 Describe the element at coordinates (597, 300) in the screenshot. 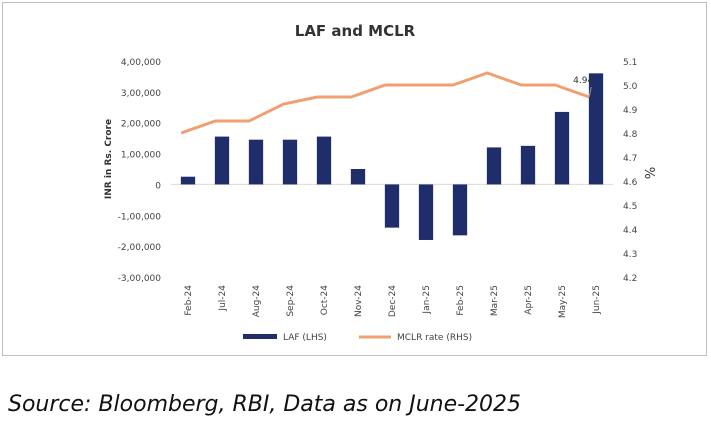

I see `x-tick-label: Jun-25` at that location.